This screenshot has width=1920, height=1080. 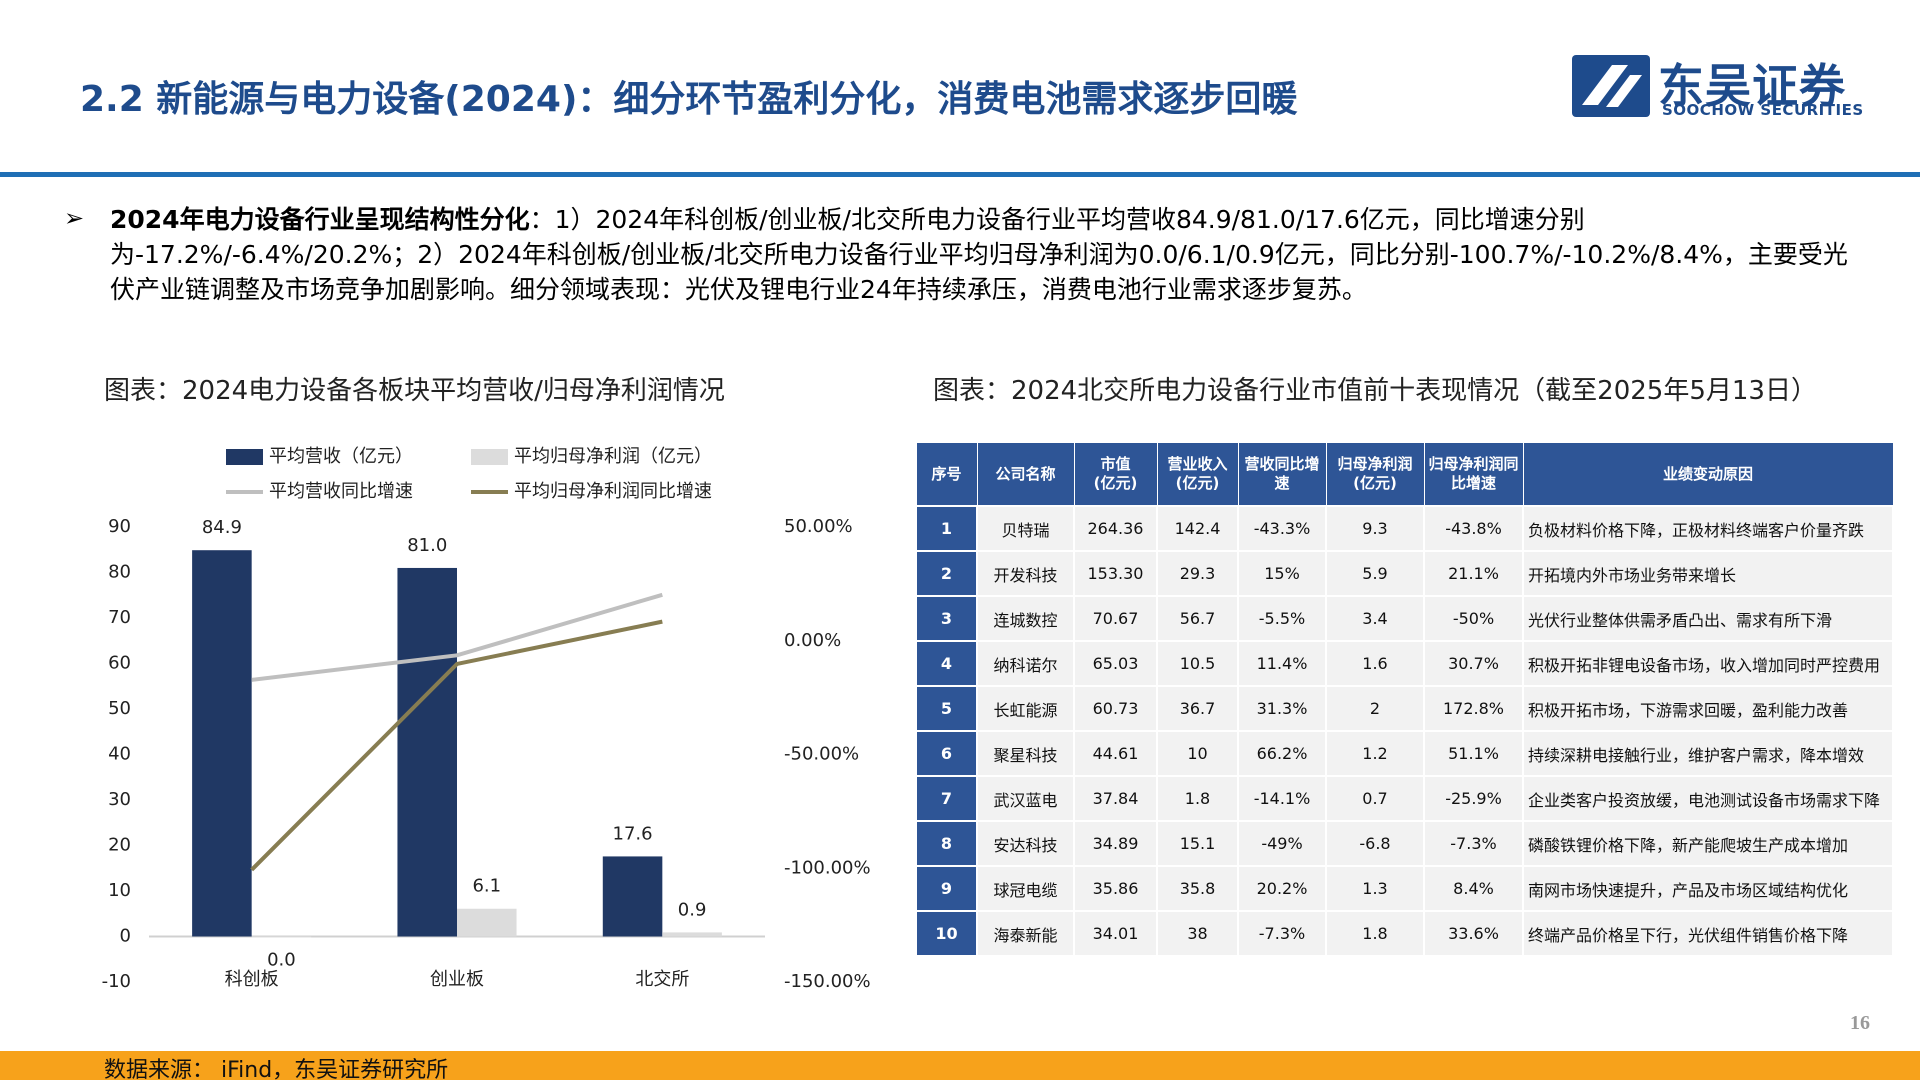 What do you see at coordinates (1375, 663) in the screenshot?
I see `table-cell: 1.6` at bounding box center [1375, 663].